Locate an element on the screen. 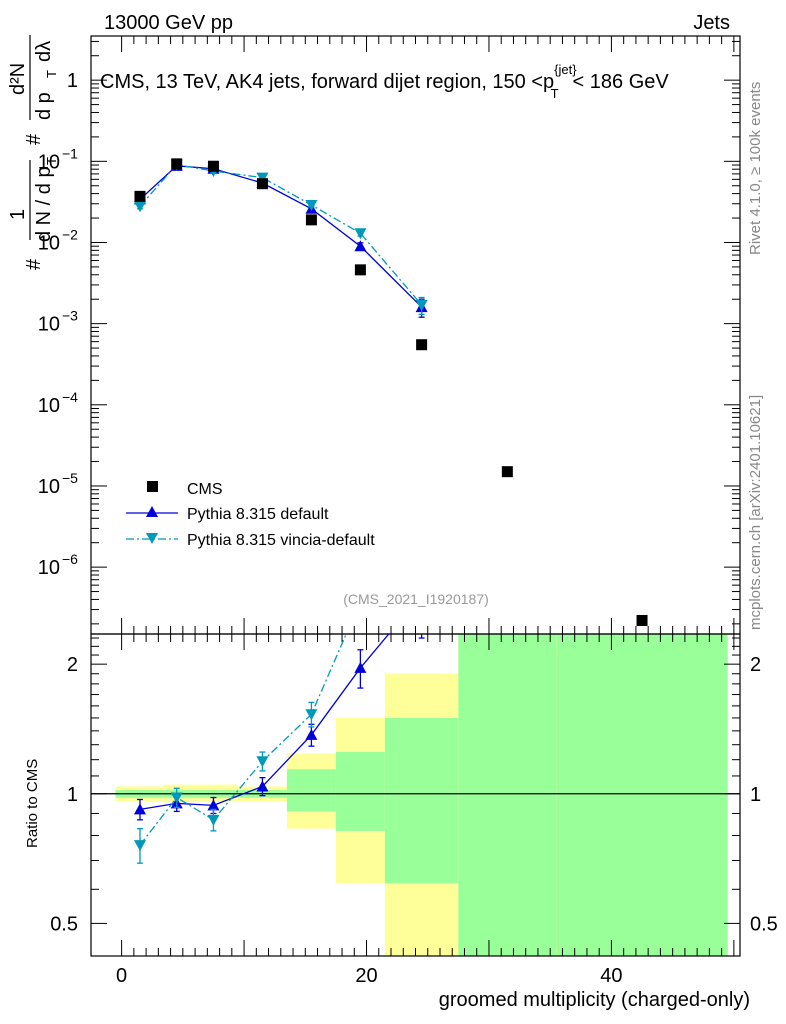 The image size is (786, 1024). ratio-clipped-layer is located at coordinates (280, 720).